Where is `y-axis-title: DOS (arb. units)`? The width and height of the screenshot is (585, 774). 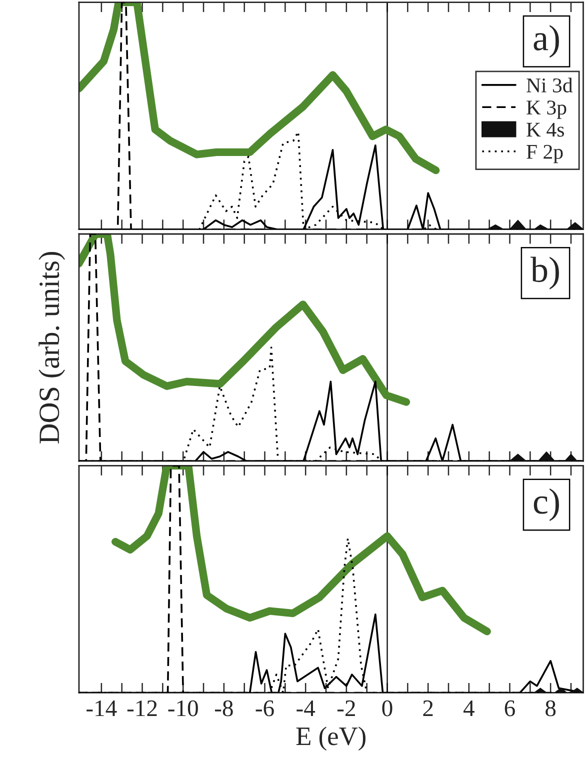 y-axis-title: DOS (arb. units) is located at coordinates (52, 348).